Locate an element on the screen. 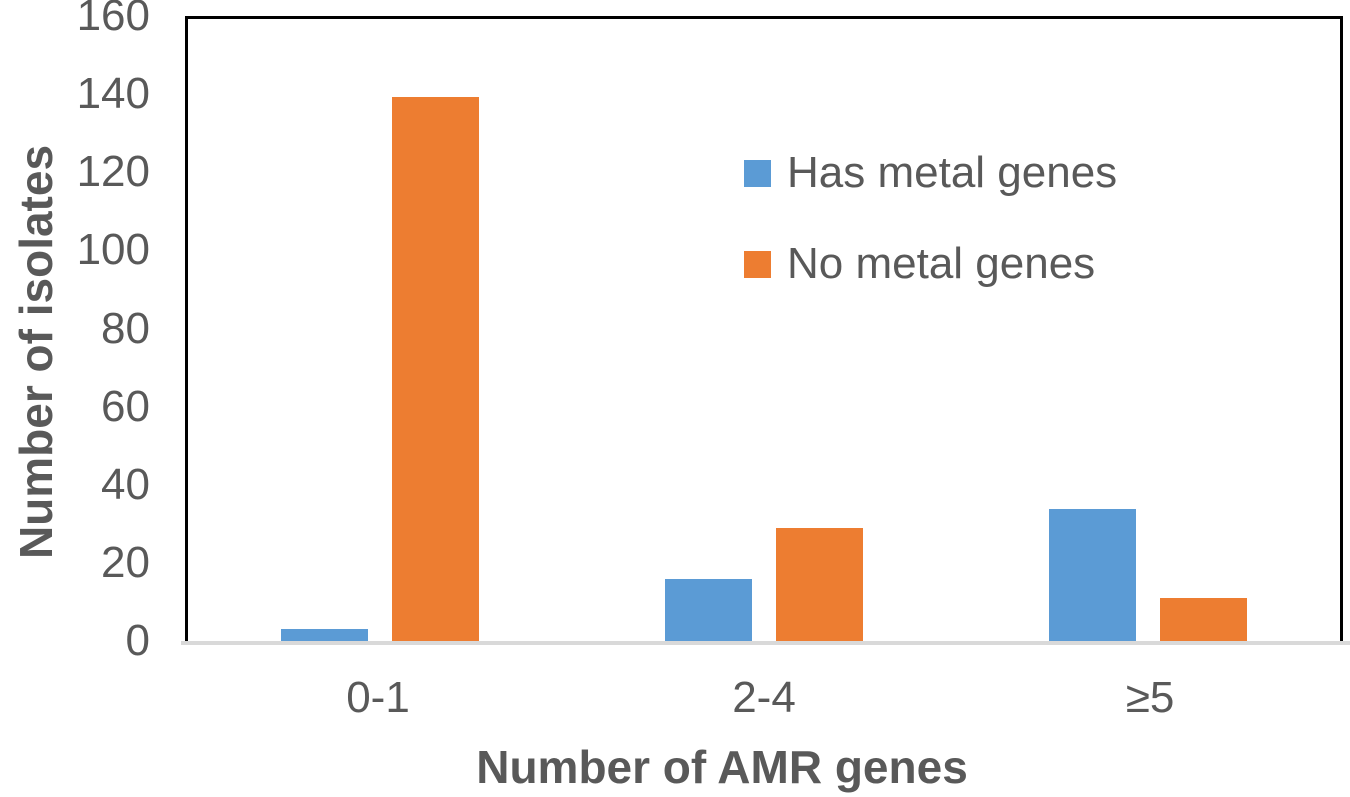  legend-item-has-metal-genes: Has metal genes is located at coordinates (930, 173).